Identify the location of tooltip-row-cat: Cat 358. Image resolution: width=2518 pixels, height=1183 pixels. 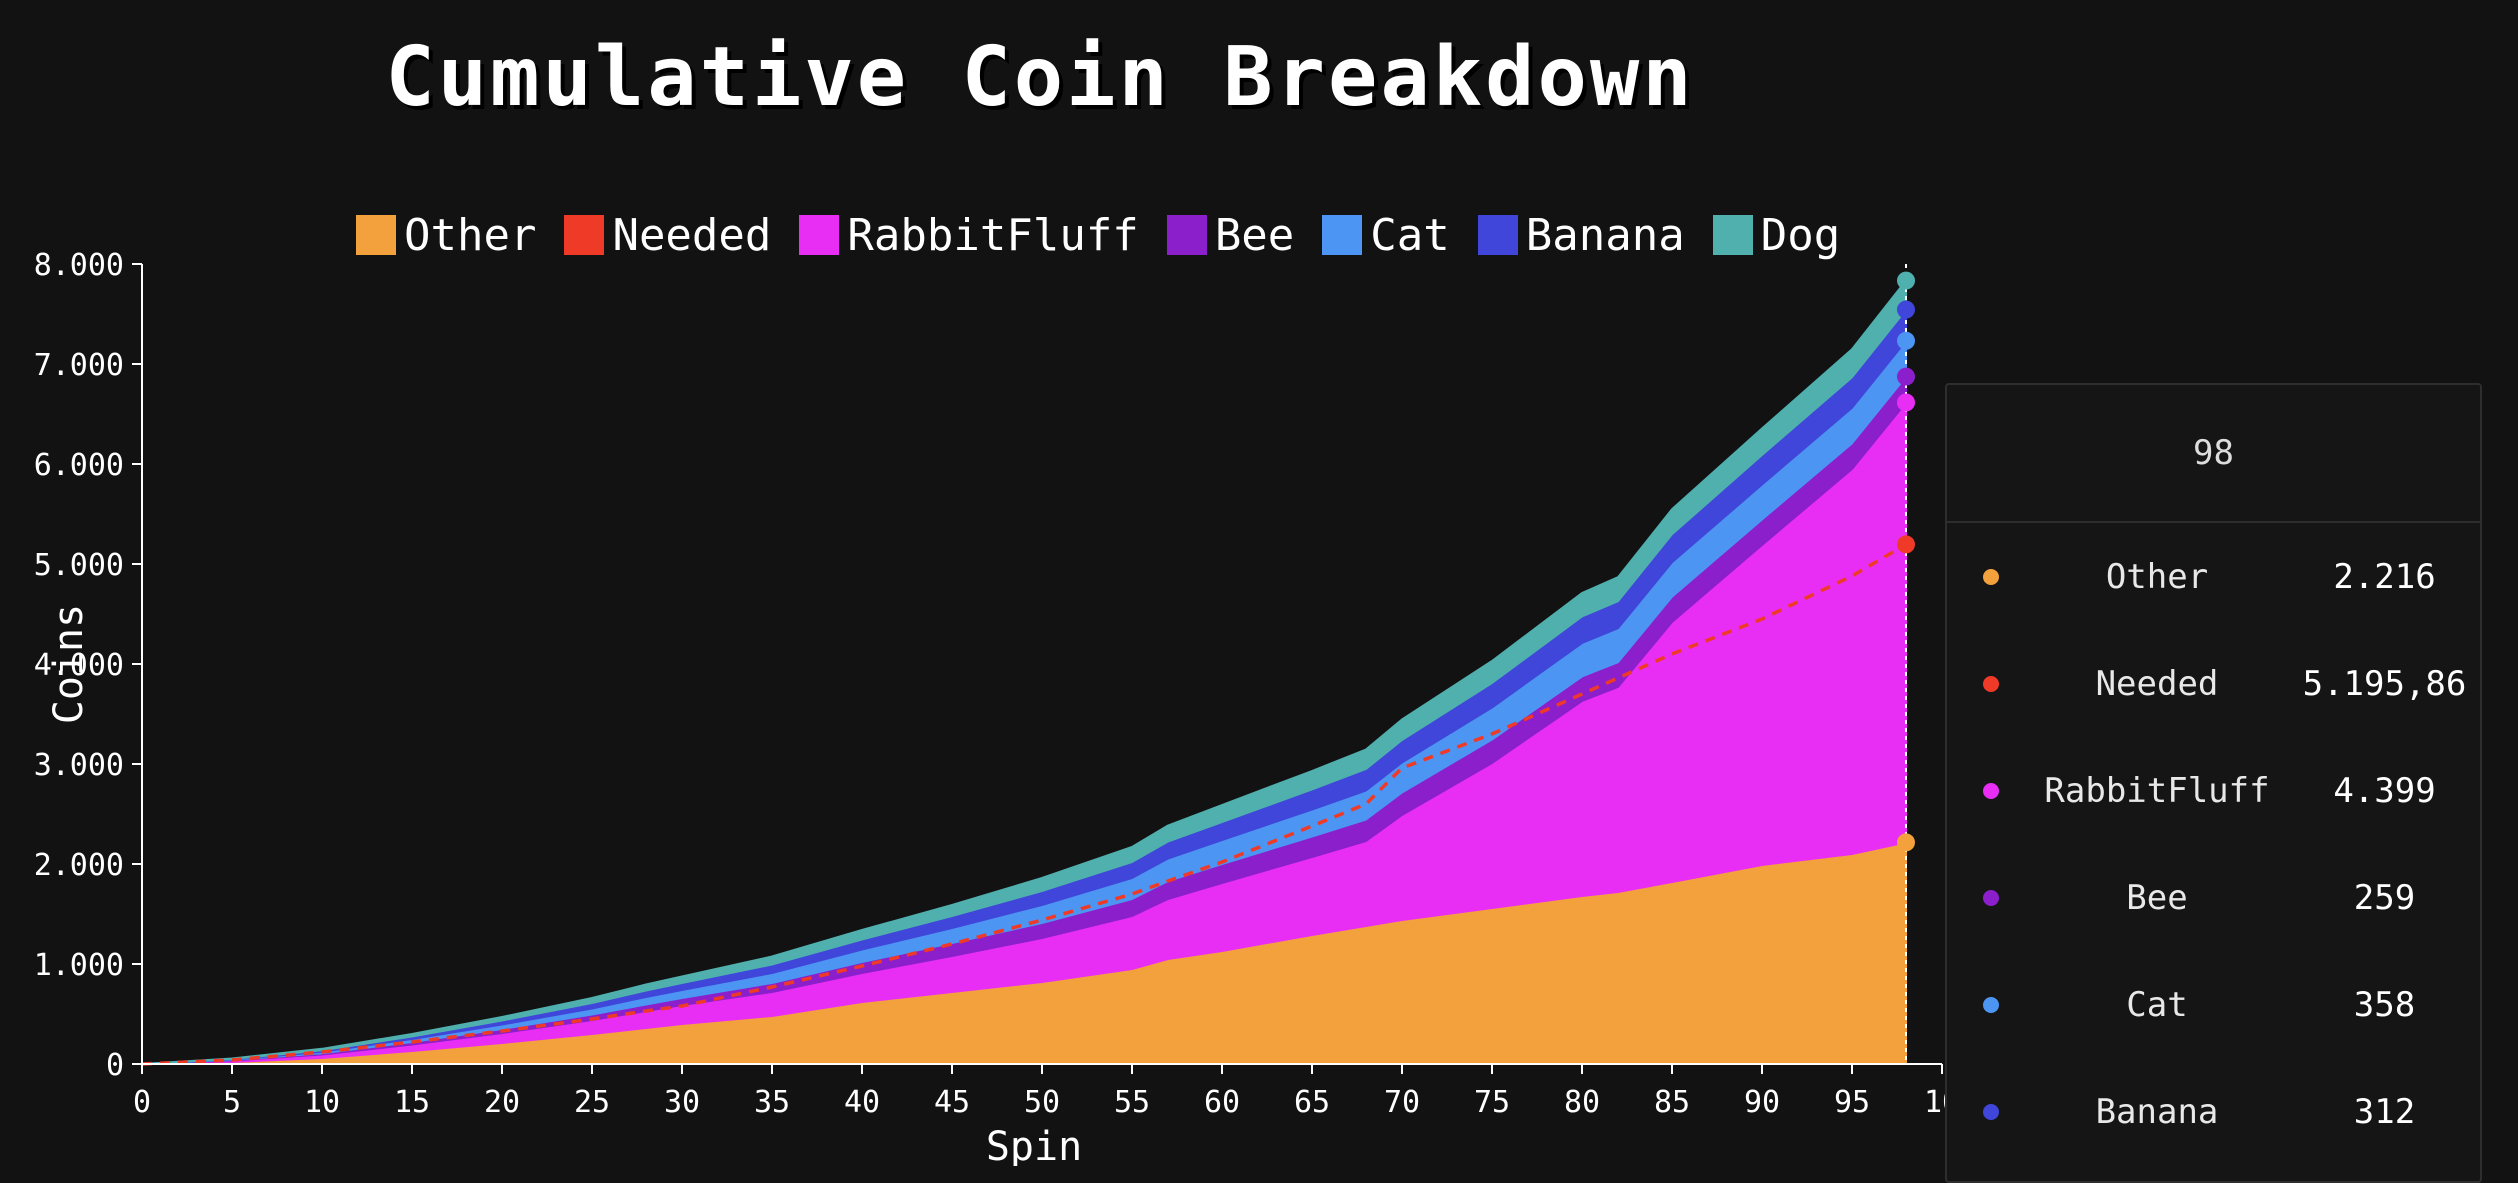
(2213, 1004).